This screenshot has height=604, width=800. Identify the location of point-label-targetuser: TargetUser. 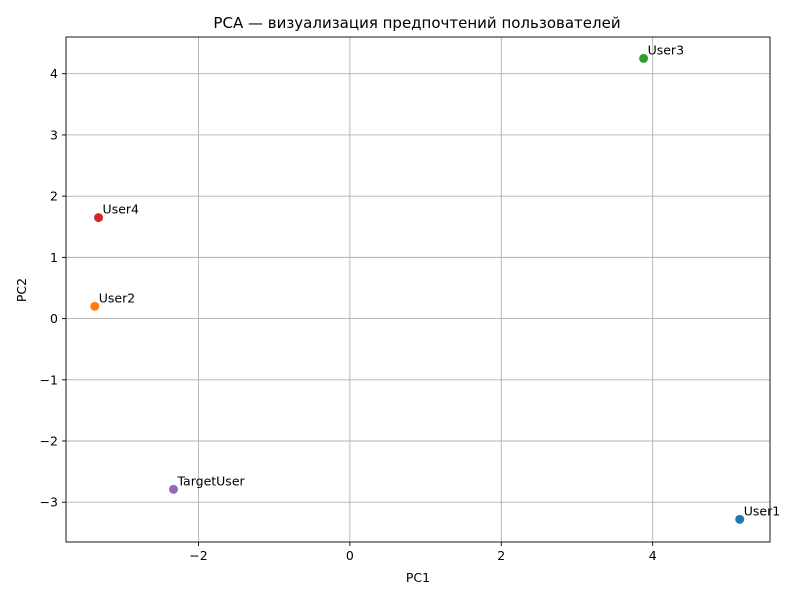
(210, 480).